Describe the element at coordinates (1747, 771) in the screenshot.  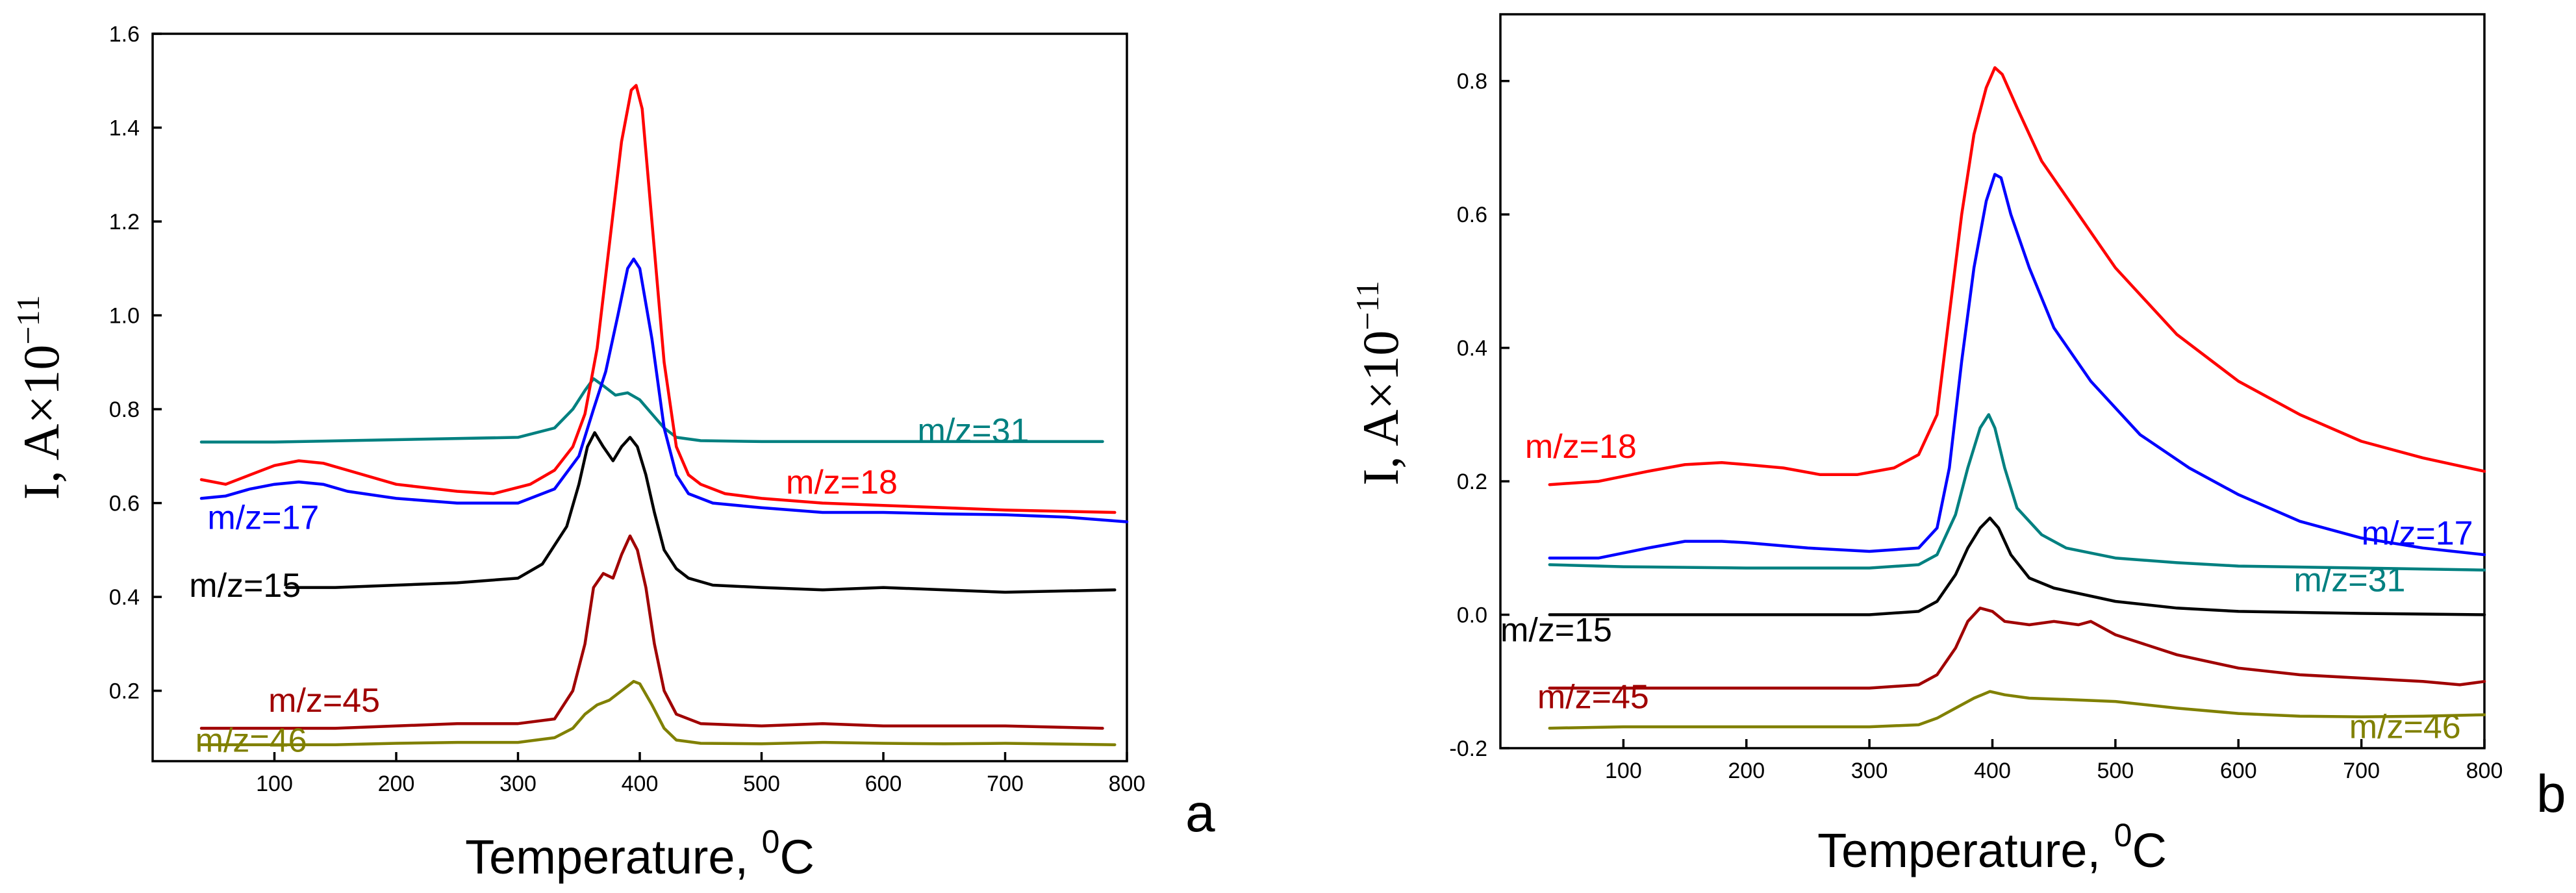
I see `panel-b-x-tick-label: 200` at that location.